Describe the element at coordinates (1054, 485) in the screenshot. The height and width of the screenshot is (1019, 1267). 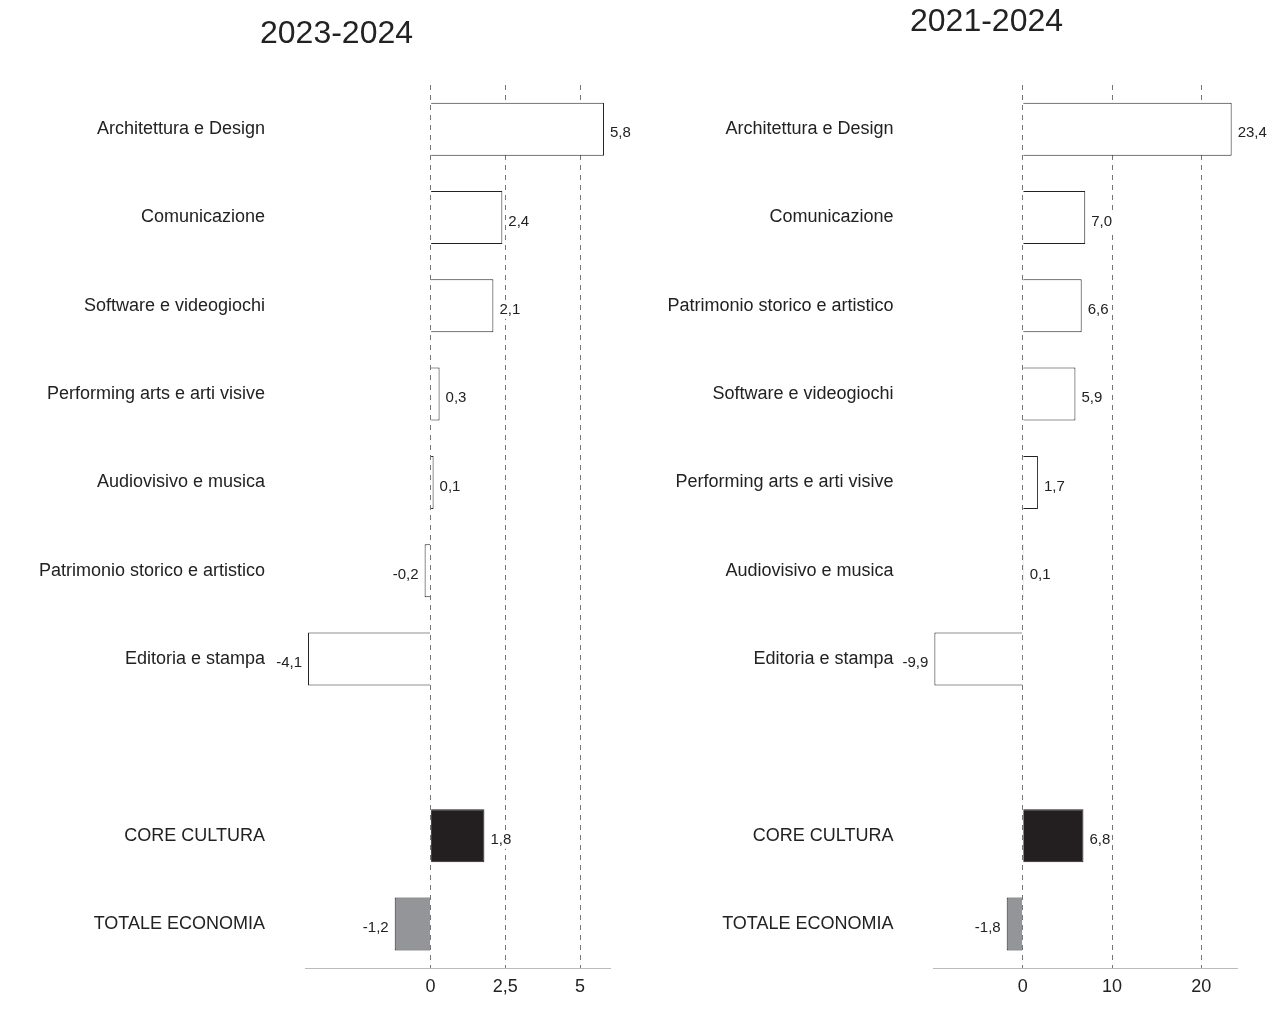
I see `data-label: 1,7` at that location.